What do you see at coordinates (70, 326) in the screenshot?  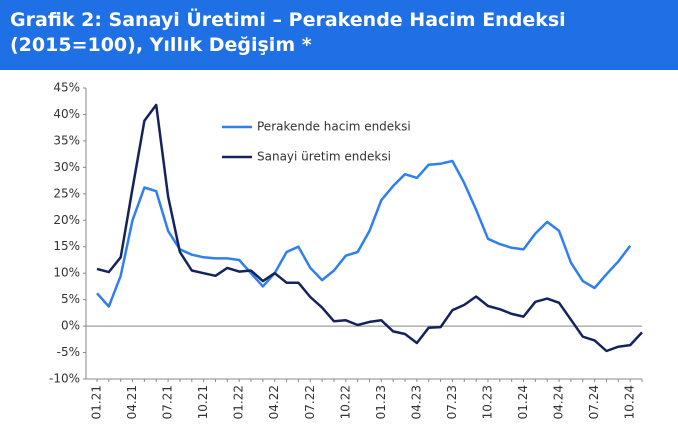 I see `y-tick-label: 0%` at bounding box center [70, 326].